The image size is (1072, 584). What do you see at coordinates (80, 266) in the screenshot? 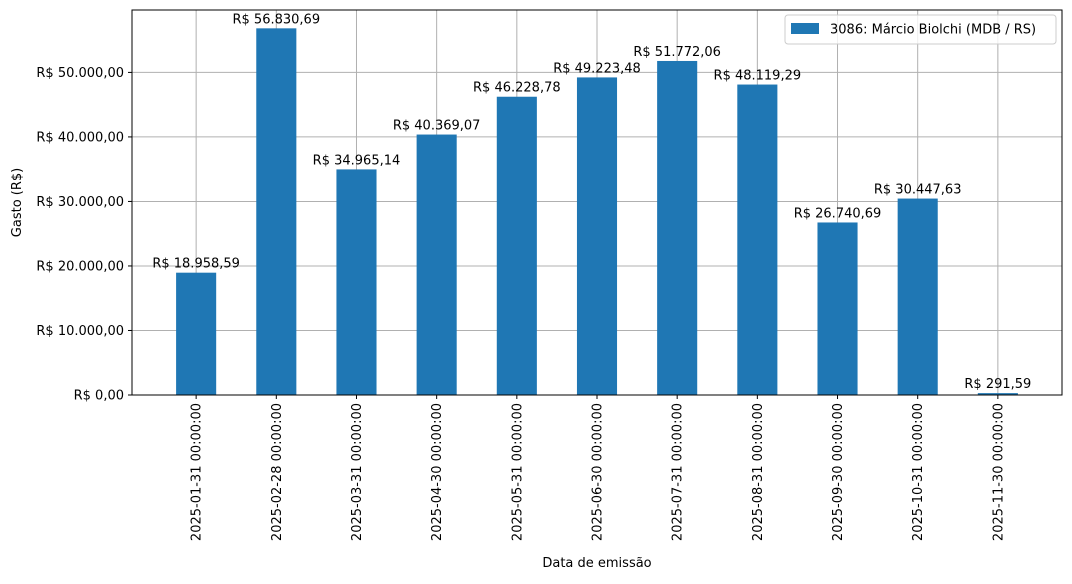
I see `y-tick-label: R$ 20.000,00` at bounding box center [80, 266].